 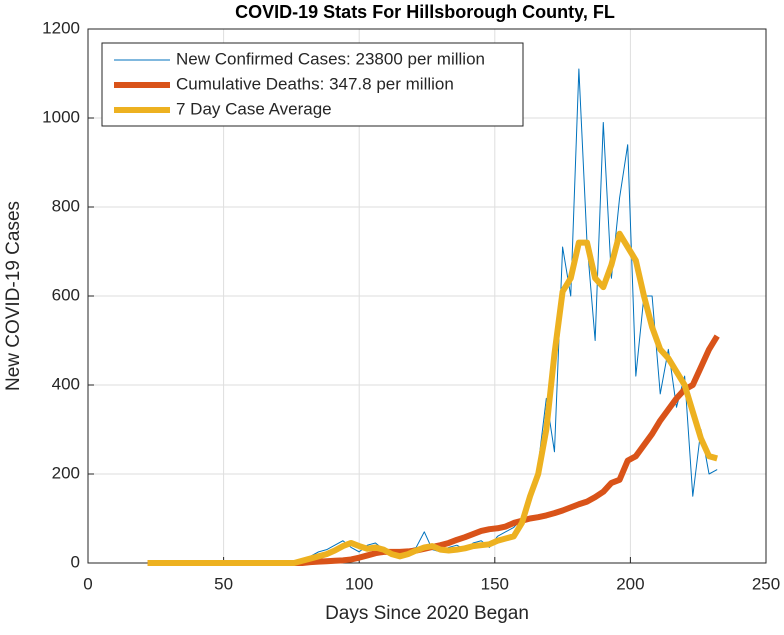 I want to click on legend-label: New Confirmed Cases: 23800 per million, so click(x=330, y=58).